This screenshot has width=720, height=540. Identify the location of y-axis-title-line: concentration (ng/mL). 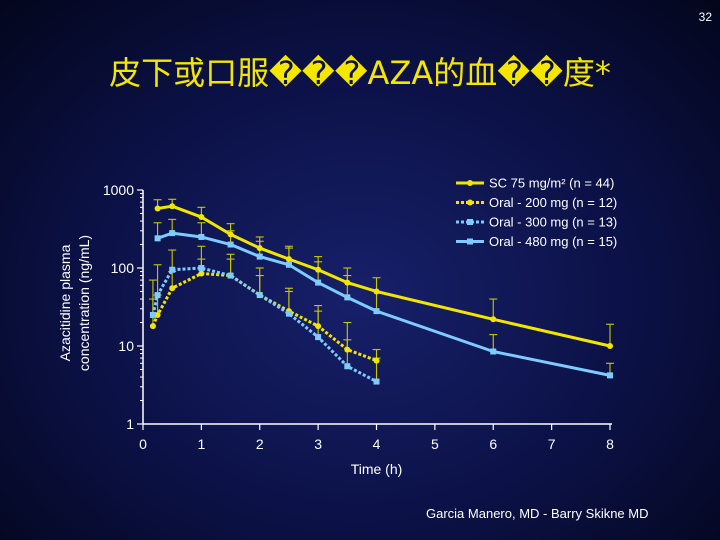
(84, 303).